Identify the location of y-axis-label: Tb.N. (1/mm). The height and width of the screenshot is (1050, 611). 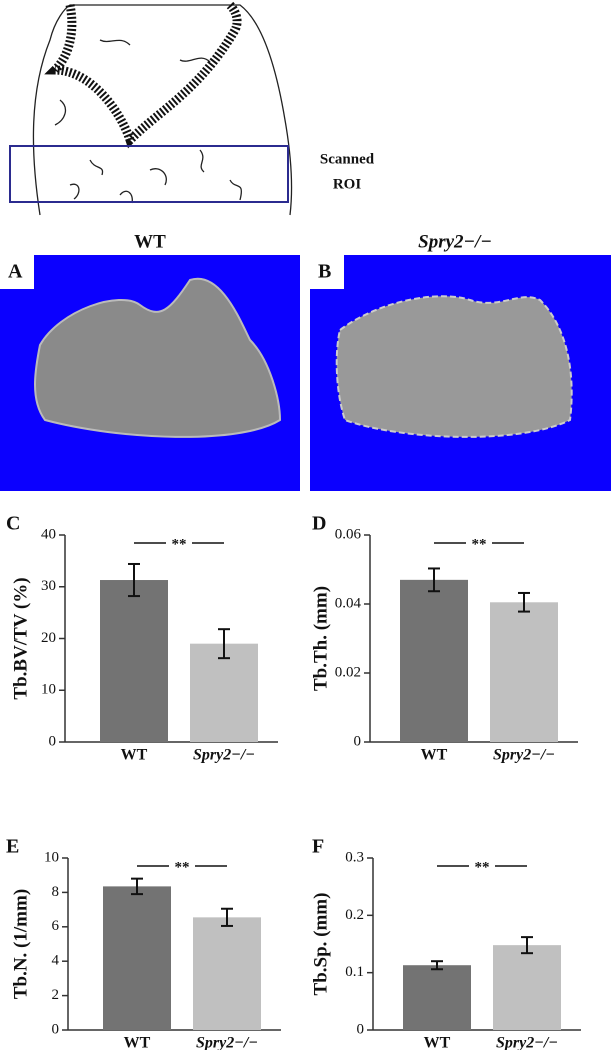
(20, 944).